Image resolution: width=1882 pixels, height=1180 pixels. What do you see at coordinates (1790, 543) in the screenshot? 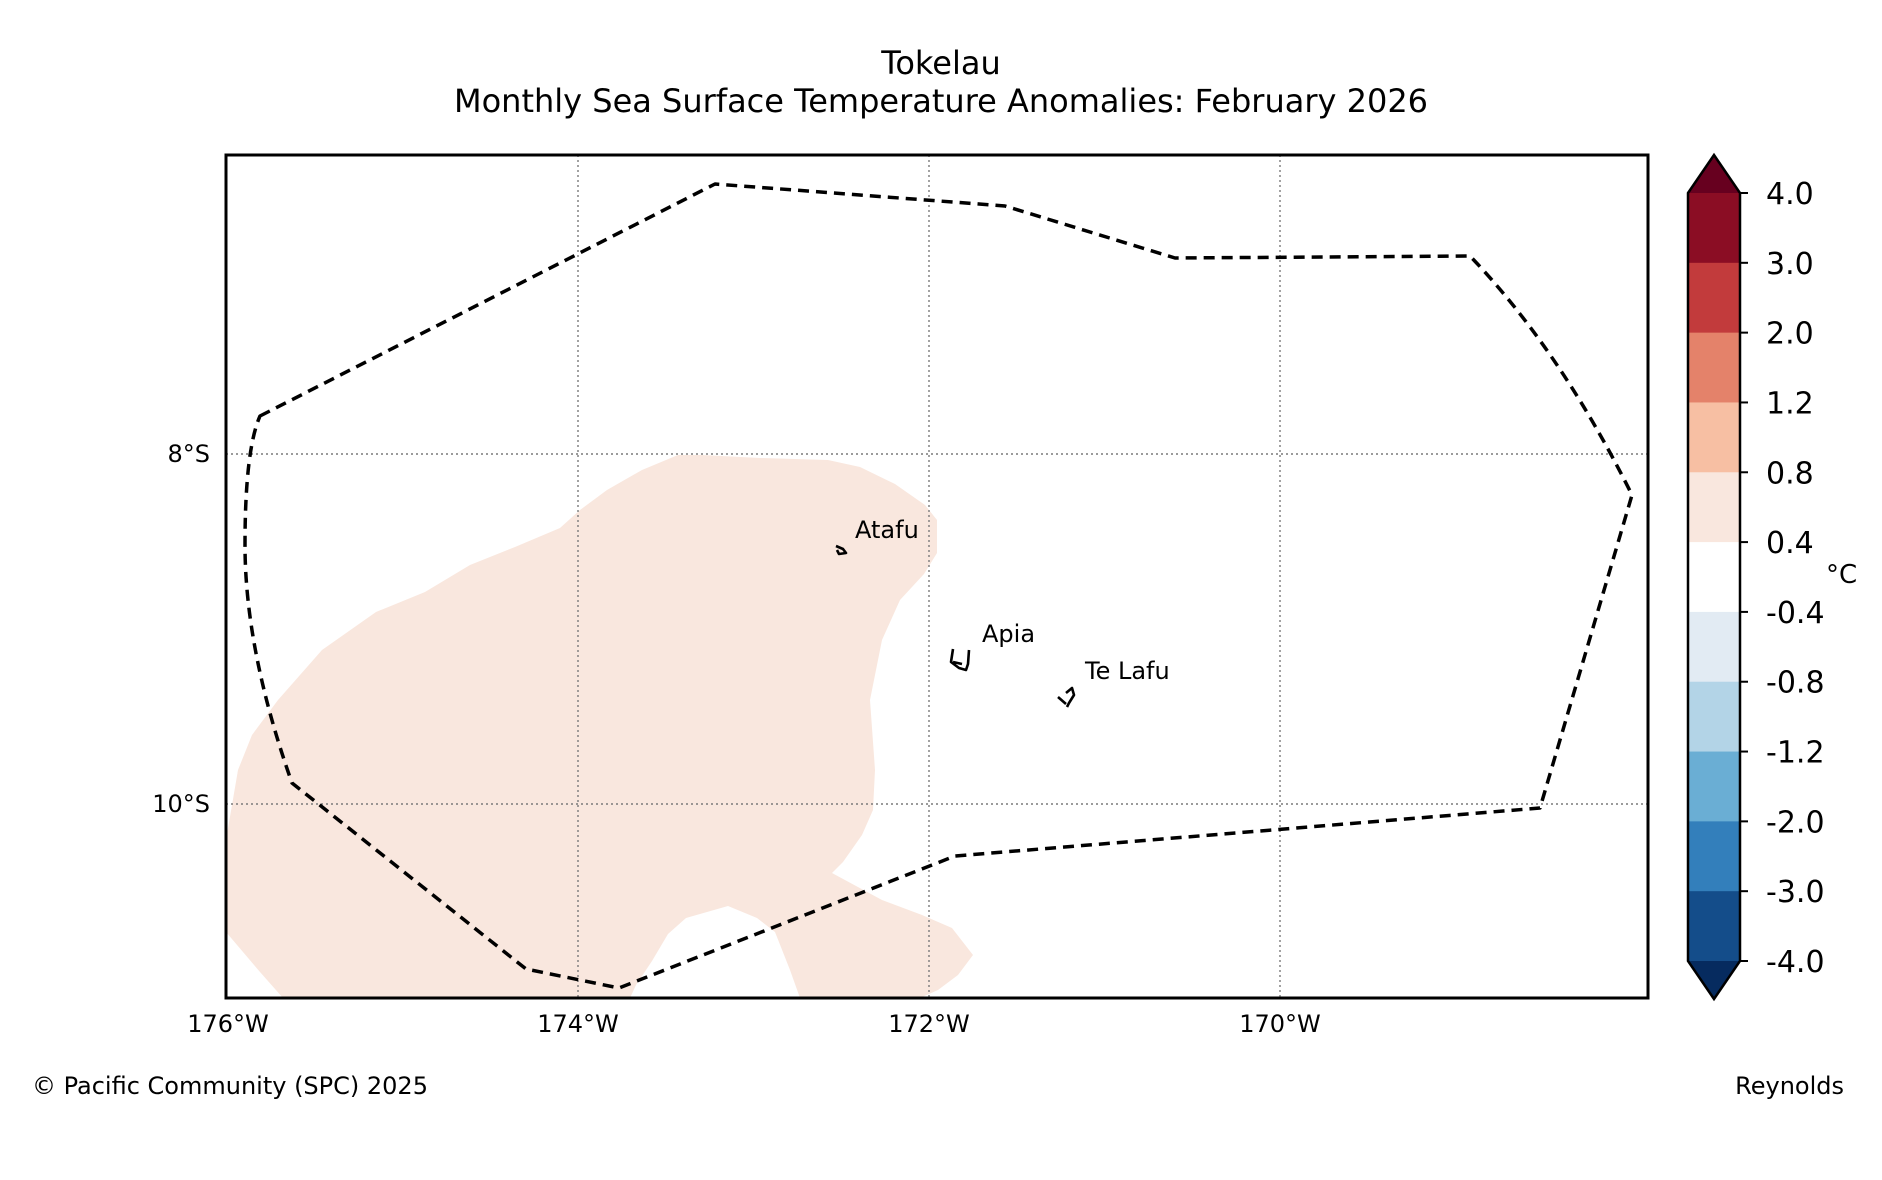
I see `colorbar-tick-label: 0.4` at bounding box center [1790, 543].